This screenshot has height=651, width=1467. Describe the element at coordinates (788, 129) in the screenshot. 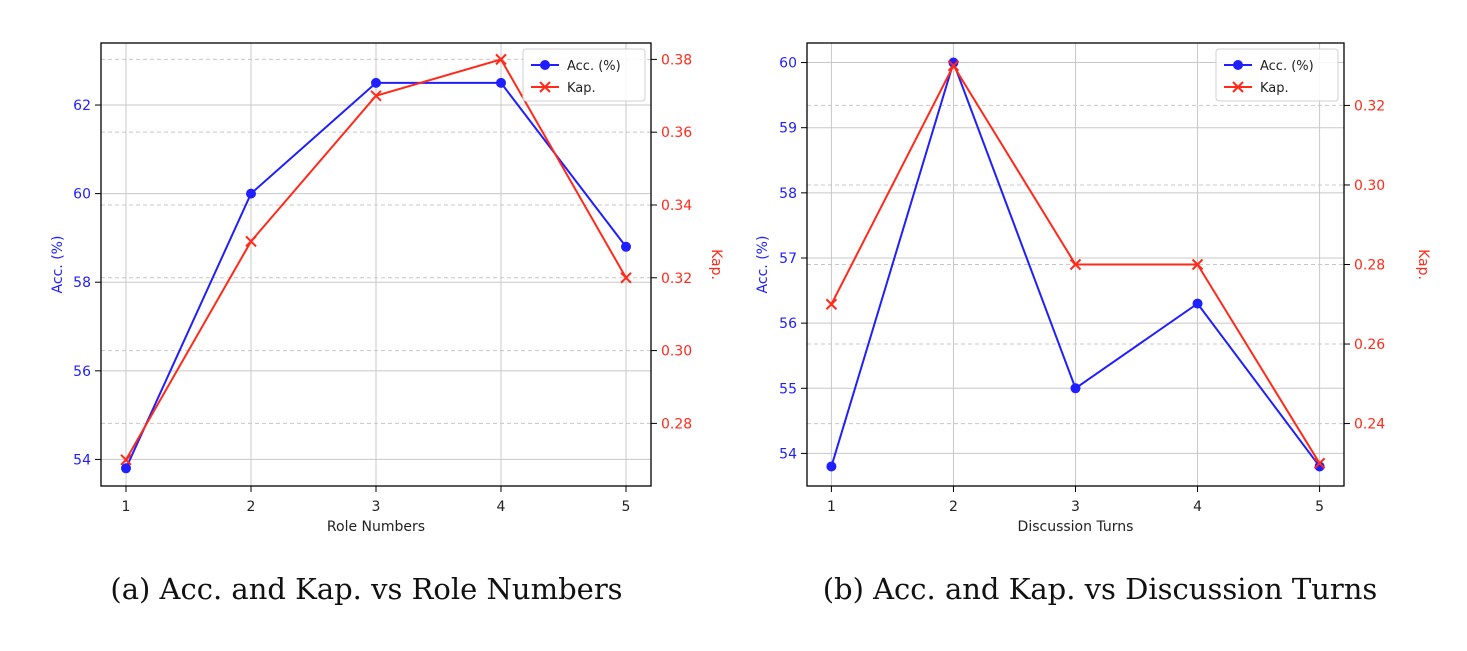

I see `y-left-tick-label: 59` at that location.